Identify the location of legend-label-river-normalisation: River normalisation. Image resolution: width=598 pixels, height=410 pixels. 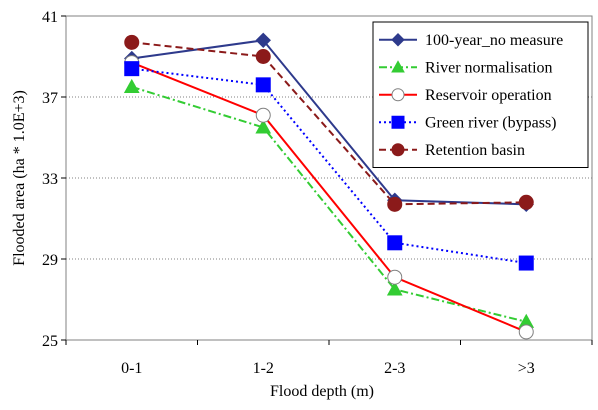
(489, 67).